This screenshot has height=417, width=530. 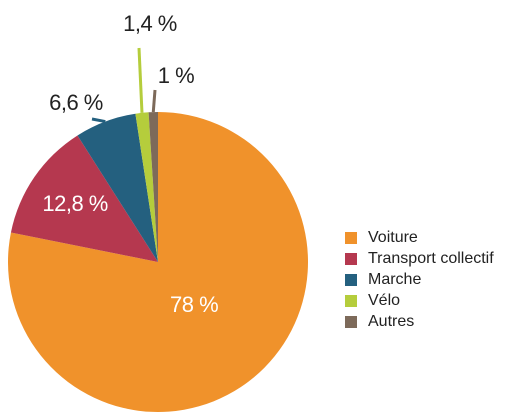 I want to click on slice-label: 1 %, so click(x=176, y=75).